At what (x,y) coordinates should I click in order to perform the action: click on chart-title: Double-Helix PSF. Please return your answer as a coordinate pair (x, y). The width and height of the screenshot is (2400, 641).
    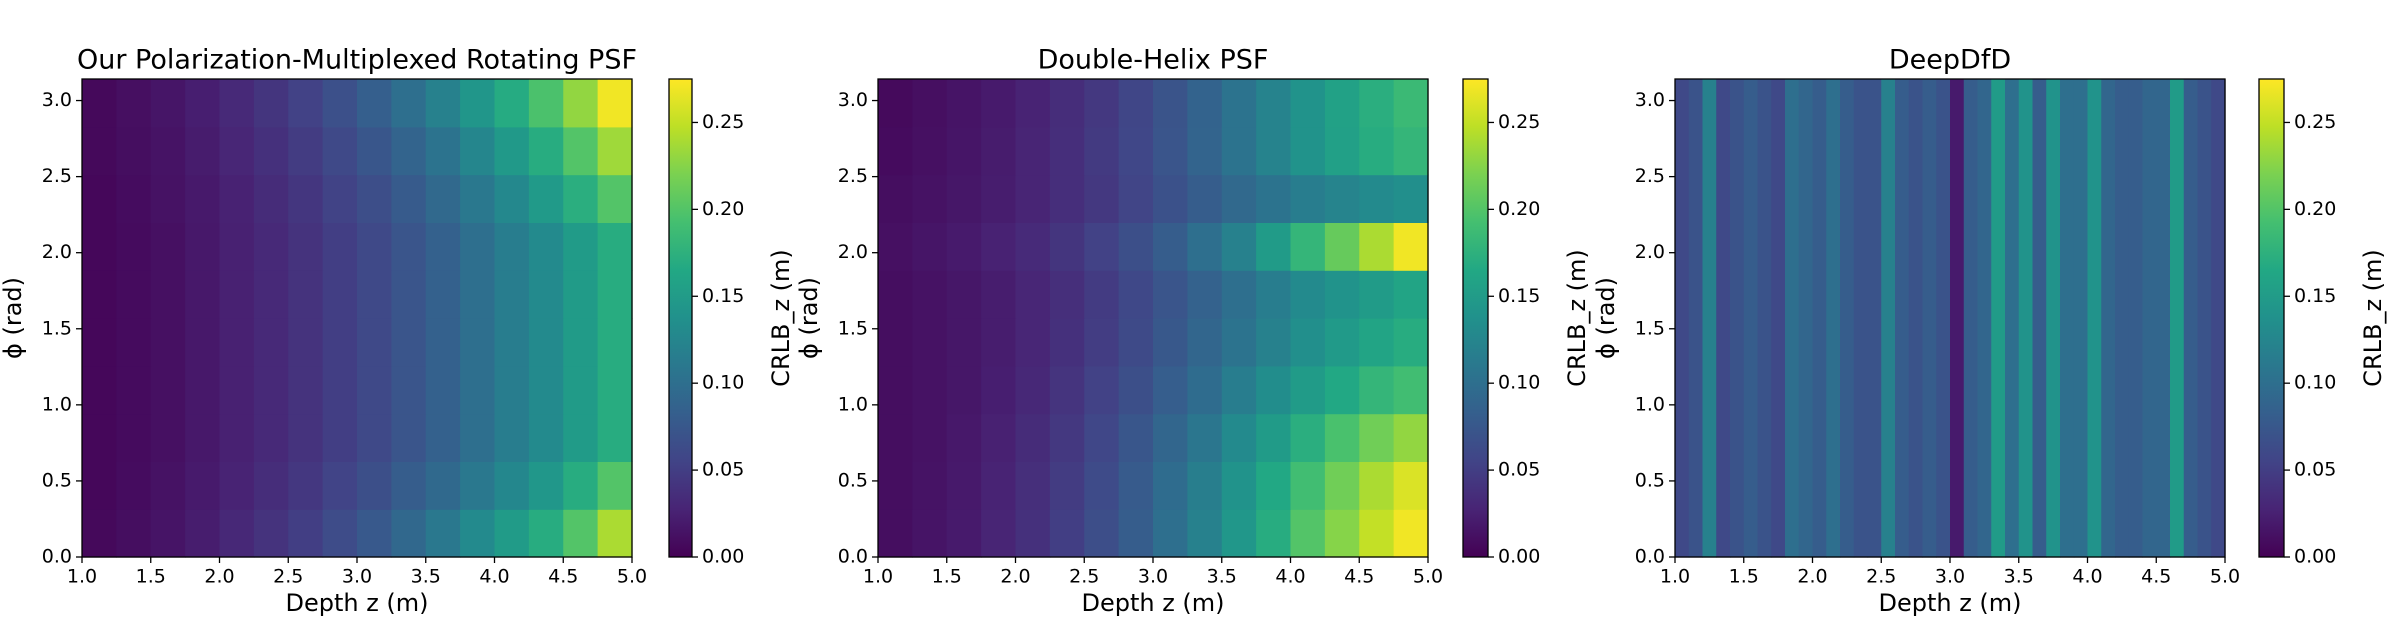
    Looking at the image, I should click on (1153, 60).